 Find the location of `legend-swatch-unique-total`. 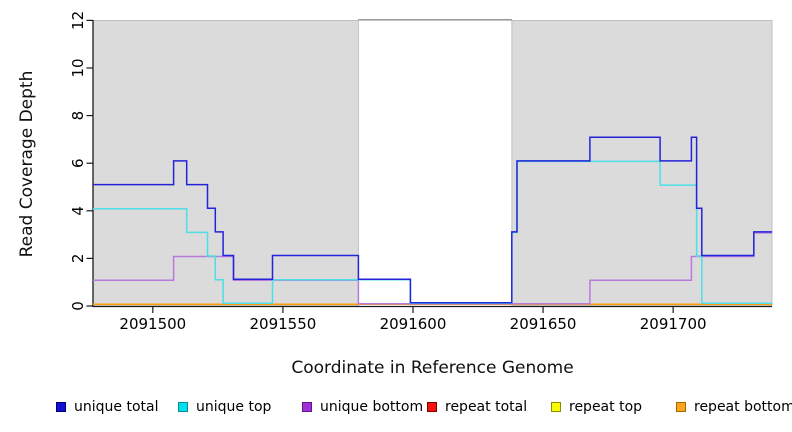

legend-swatch-unique-total is located at coordinates (61, 407).